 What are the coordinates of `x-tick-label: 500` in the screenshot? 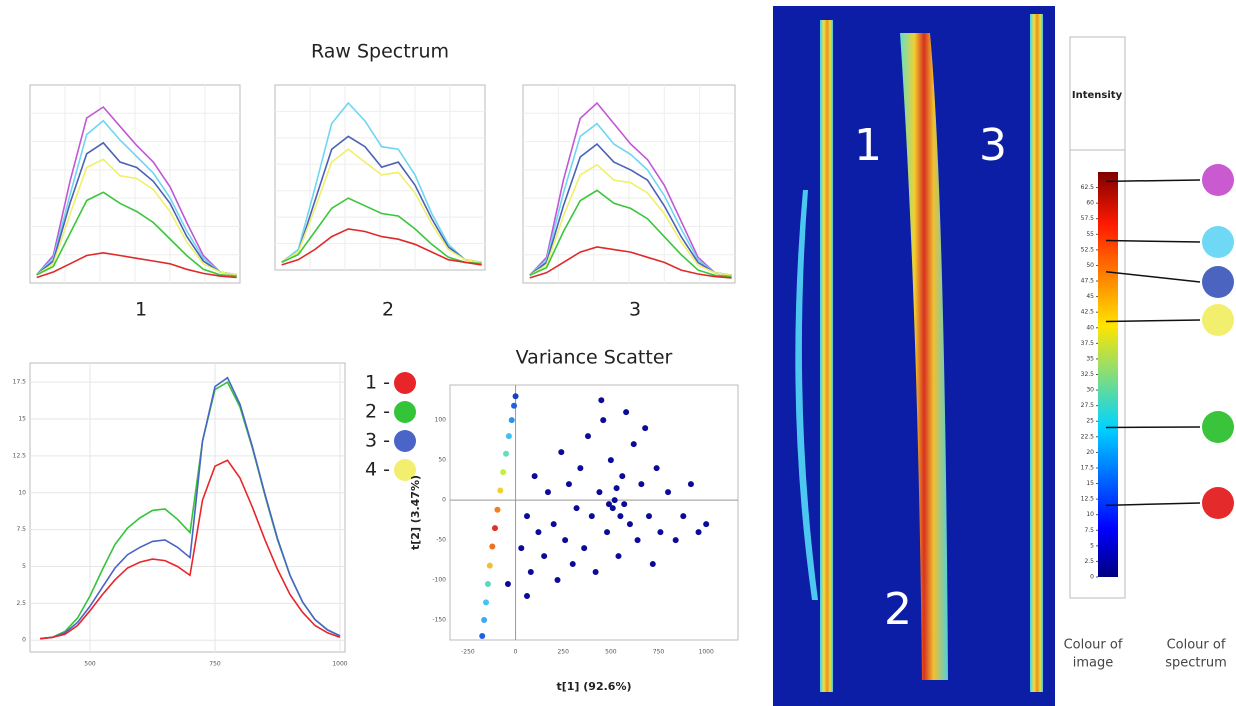 It's located at (90, 664).